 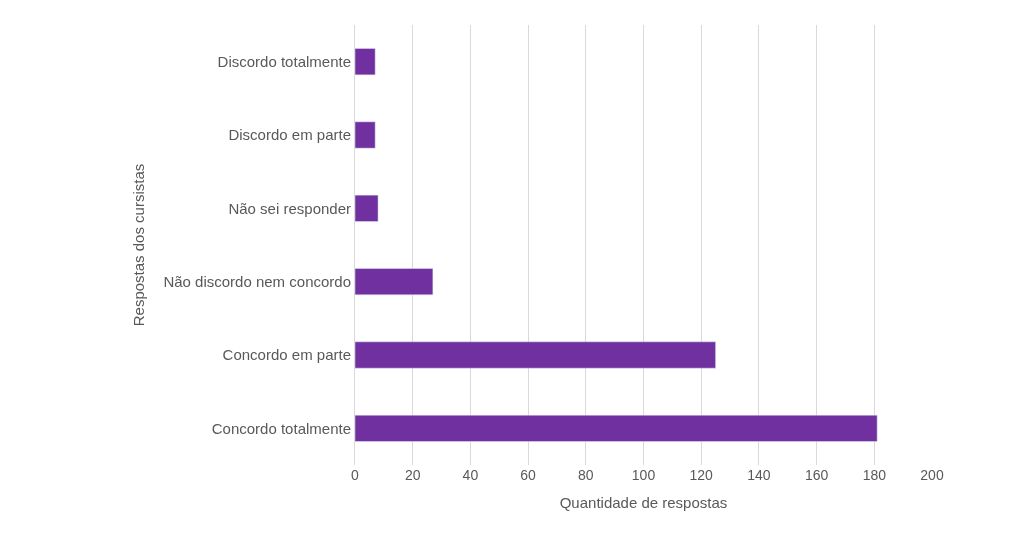 I want to click on y-tick-label: Não discordo nem concordo, so click(x=257, y=281).